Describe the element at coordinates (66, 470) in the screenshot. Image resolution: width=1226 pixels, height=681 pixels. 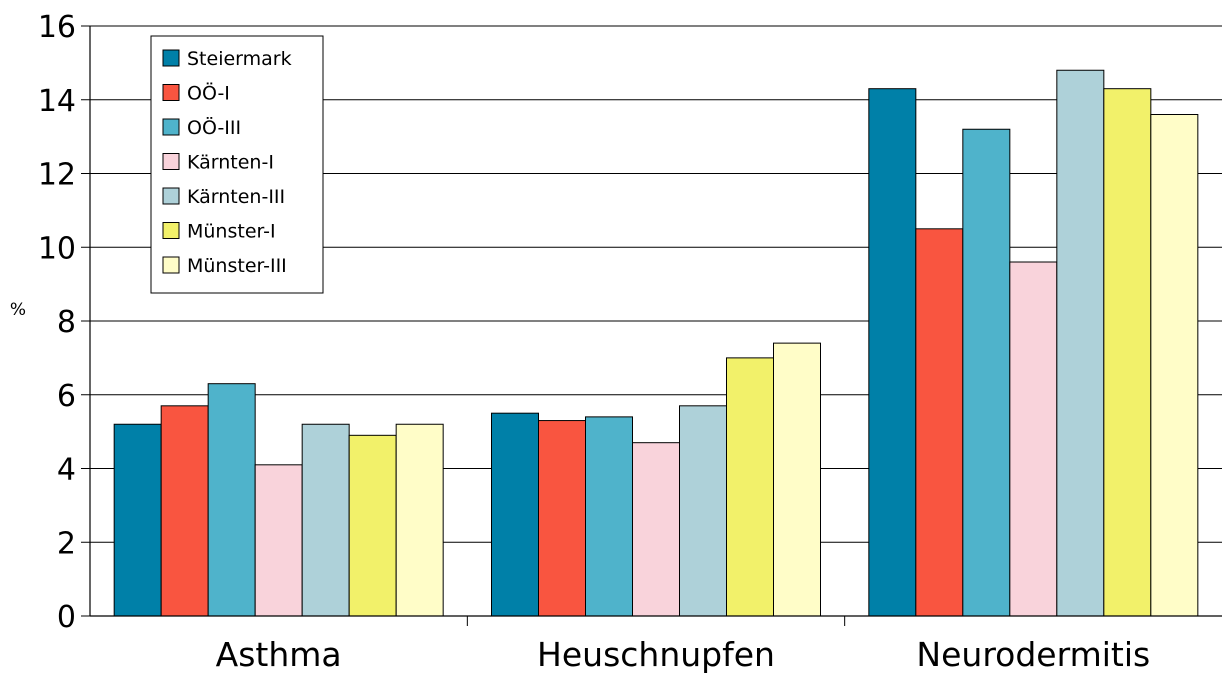
I see `y-tick-label: 4` at that location.